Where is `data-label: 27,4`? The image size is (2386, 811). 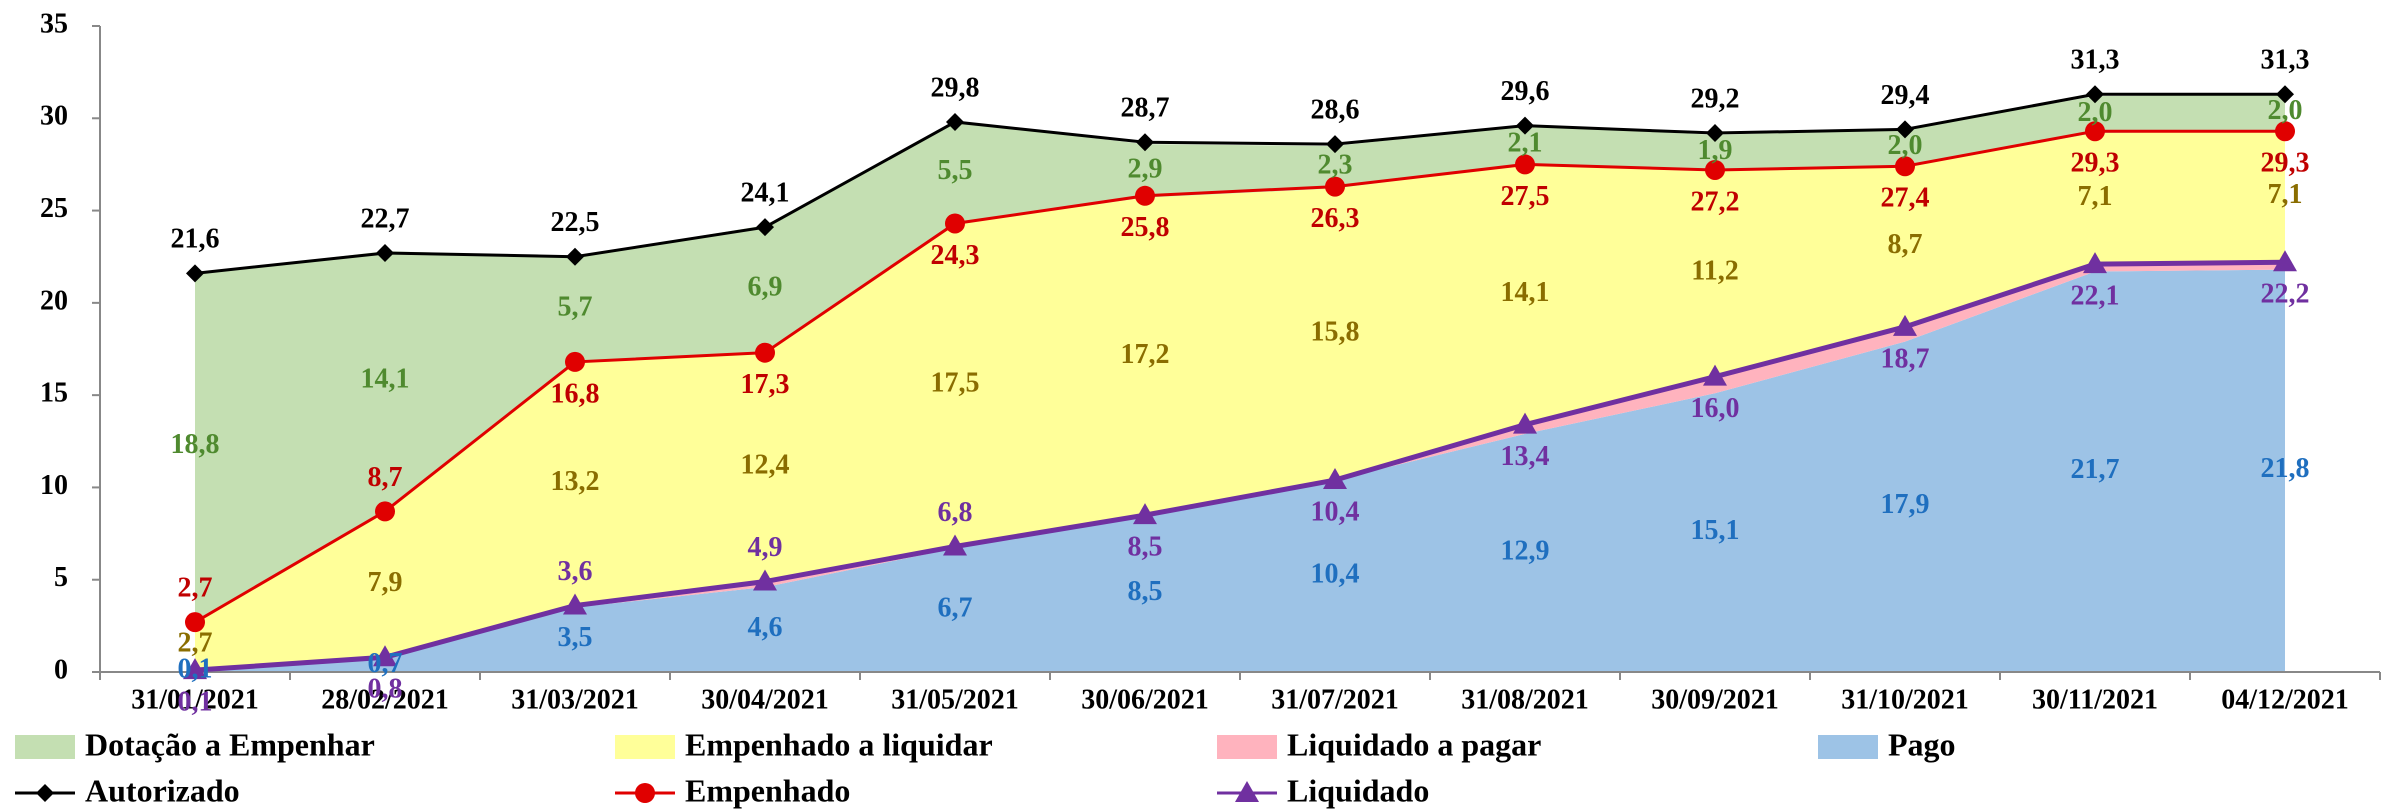
data-label: 27,4 is located at coordinates (1905, 198).